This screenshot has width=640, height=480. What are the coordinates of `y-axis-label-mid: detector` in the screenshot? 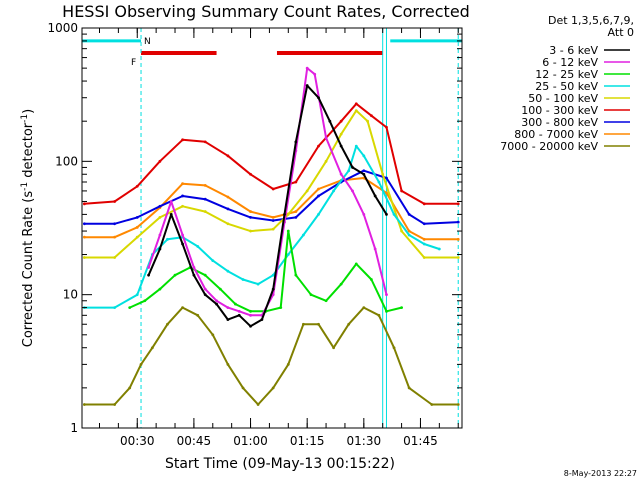 It's located at (28, 152).